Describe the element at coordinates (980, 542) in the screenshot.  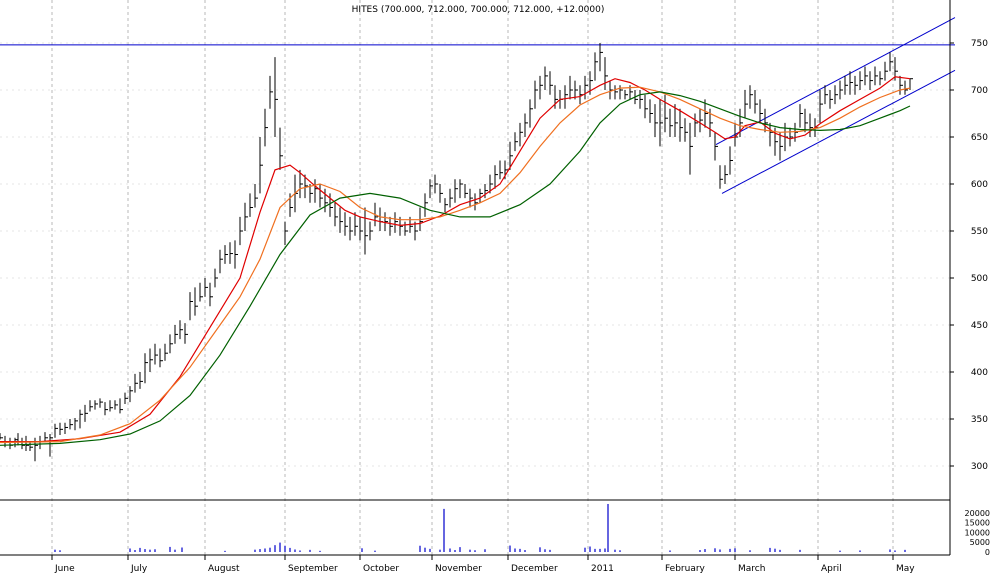
I see `volume-y-tick-label: 5000` at that location.